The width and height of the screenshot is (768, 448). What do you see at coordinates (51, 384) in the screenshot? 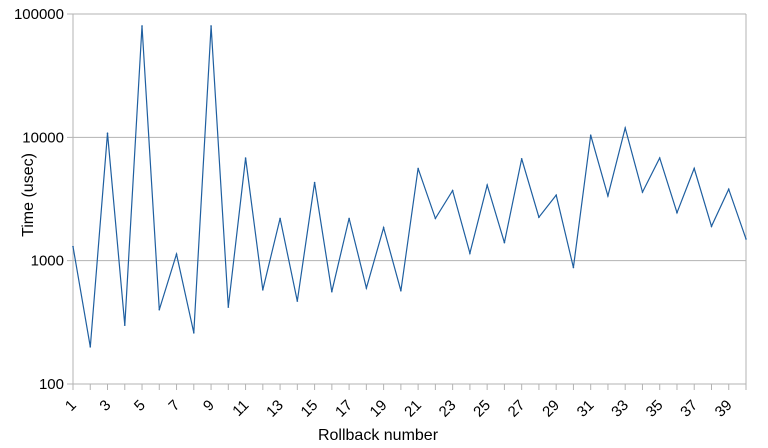
I see `y-tick-label: 100` at bounding box center [51, 384].